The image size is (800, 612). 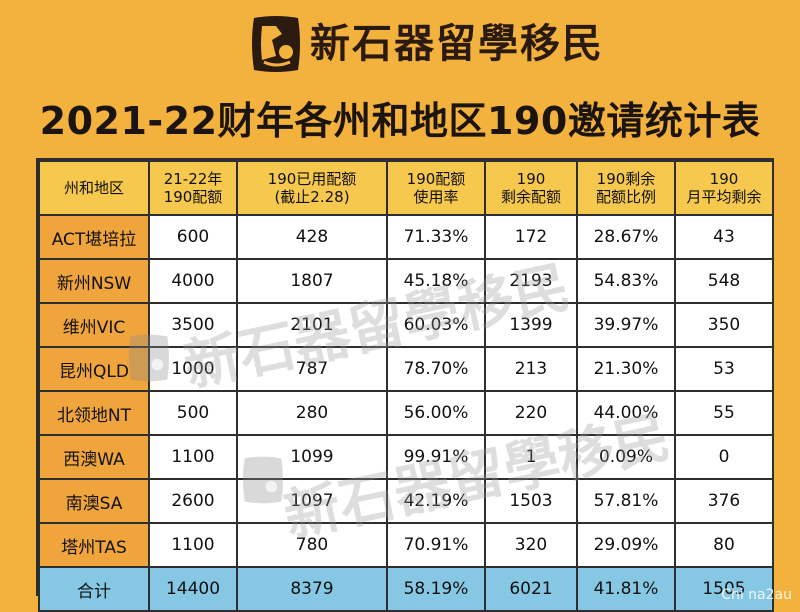 What do you see at coordinates (626, 179) in the screenshot?
I see `column-header-line: 190剩余` at bounding box center [626, 179].